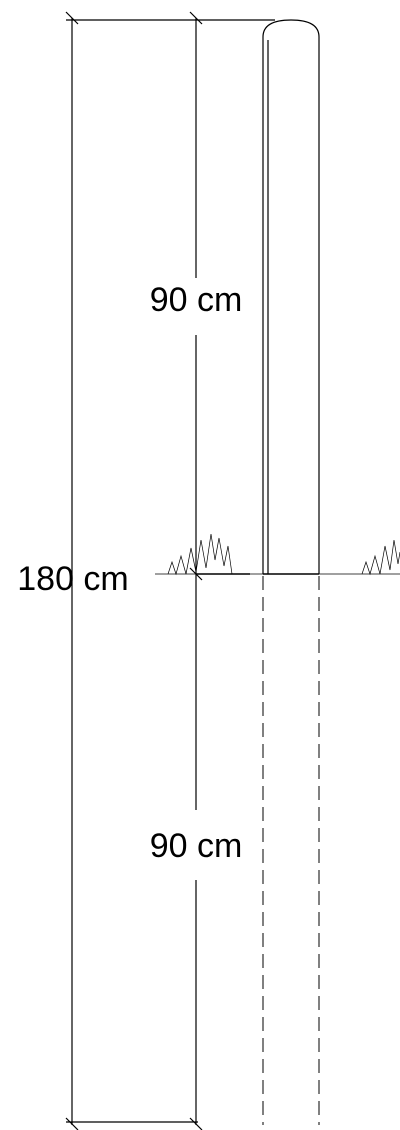 Image resolution: width=400 pixels, height=1130 pixels. Describe the element at coordinates (291, 850) in the screenshot. I see `post-below-ground` at that location.